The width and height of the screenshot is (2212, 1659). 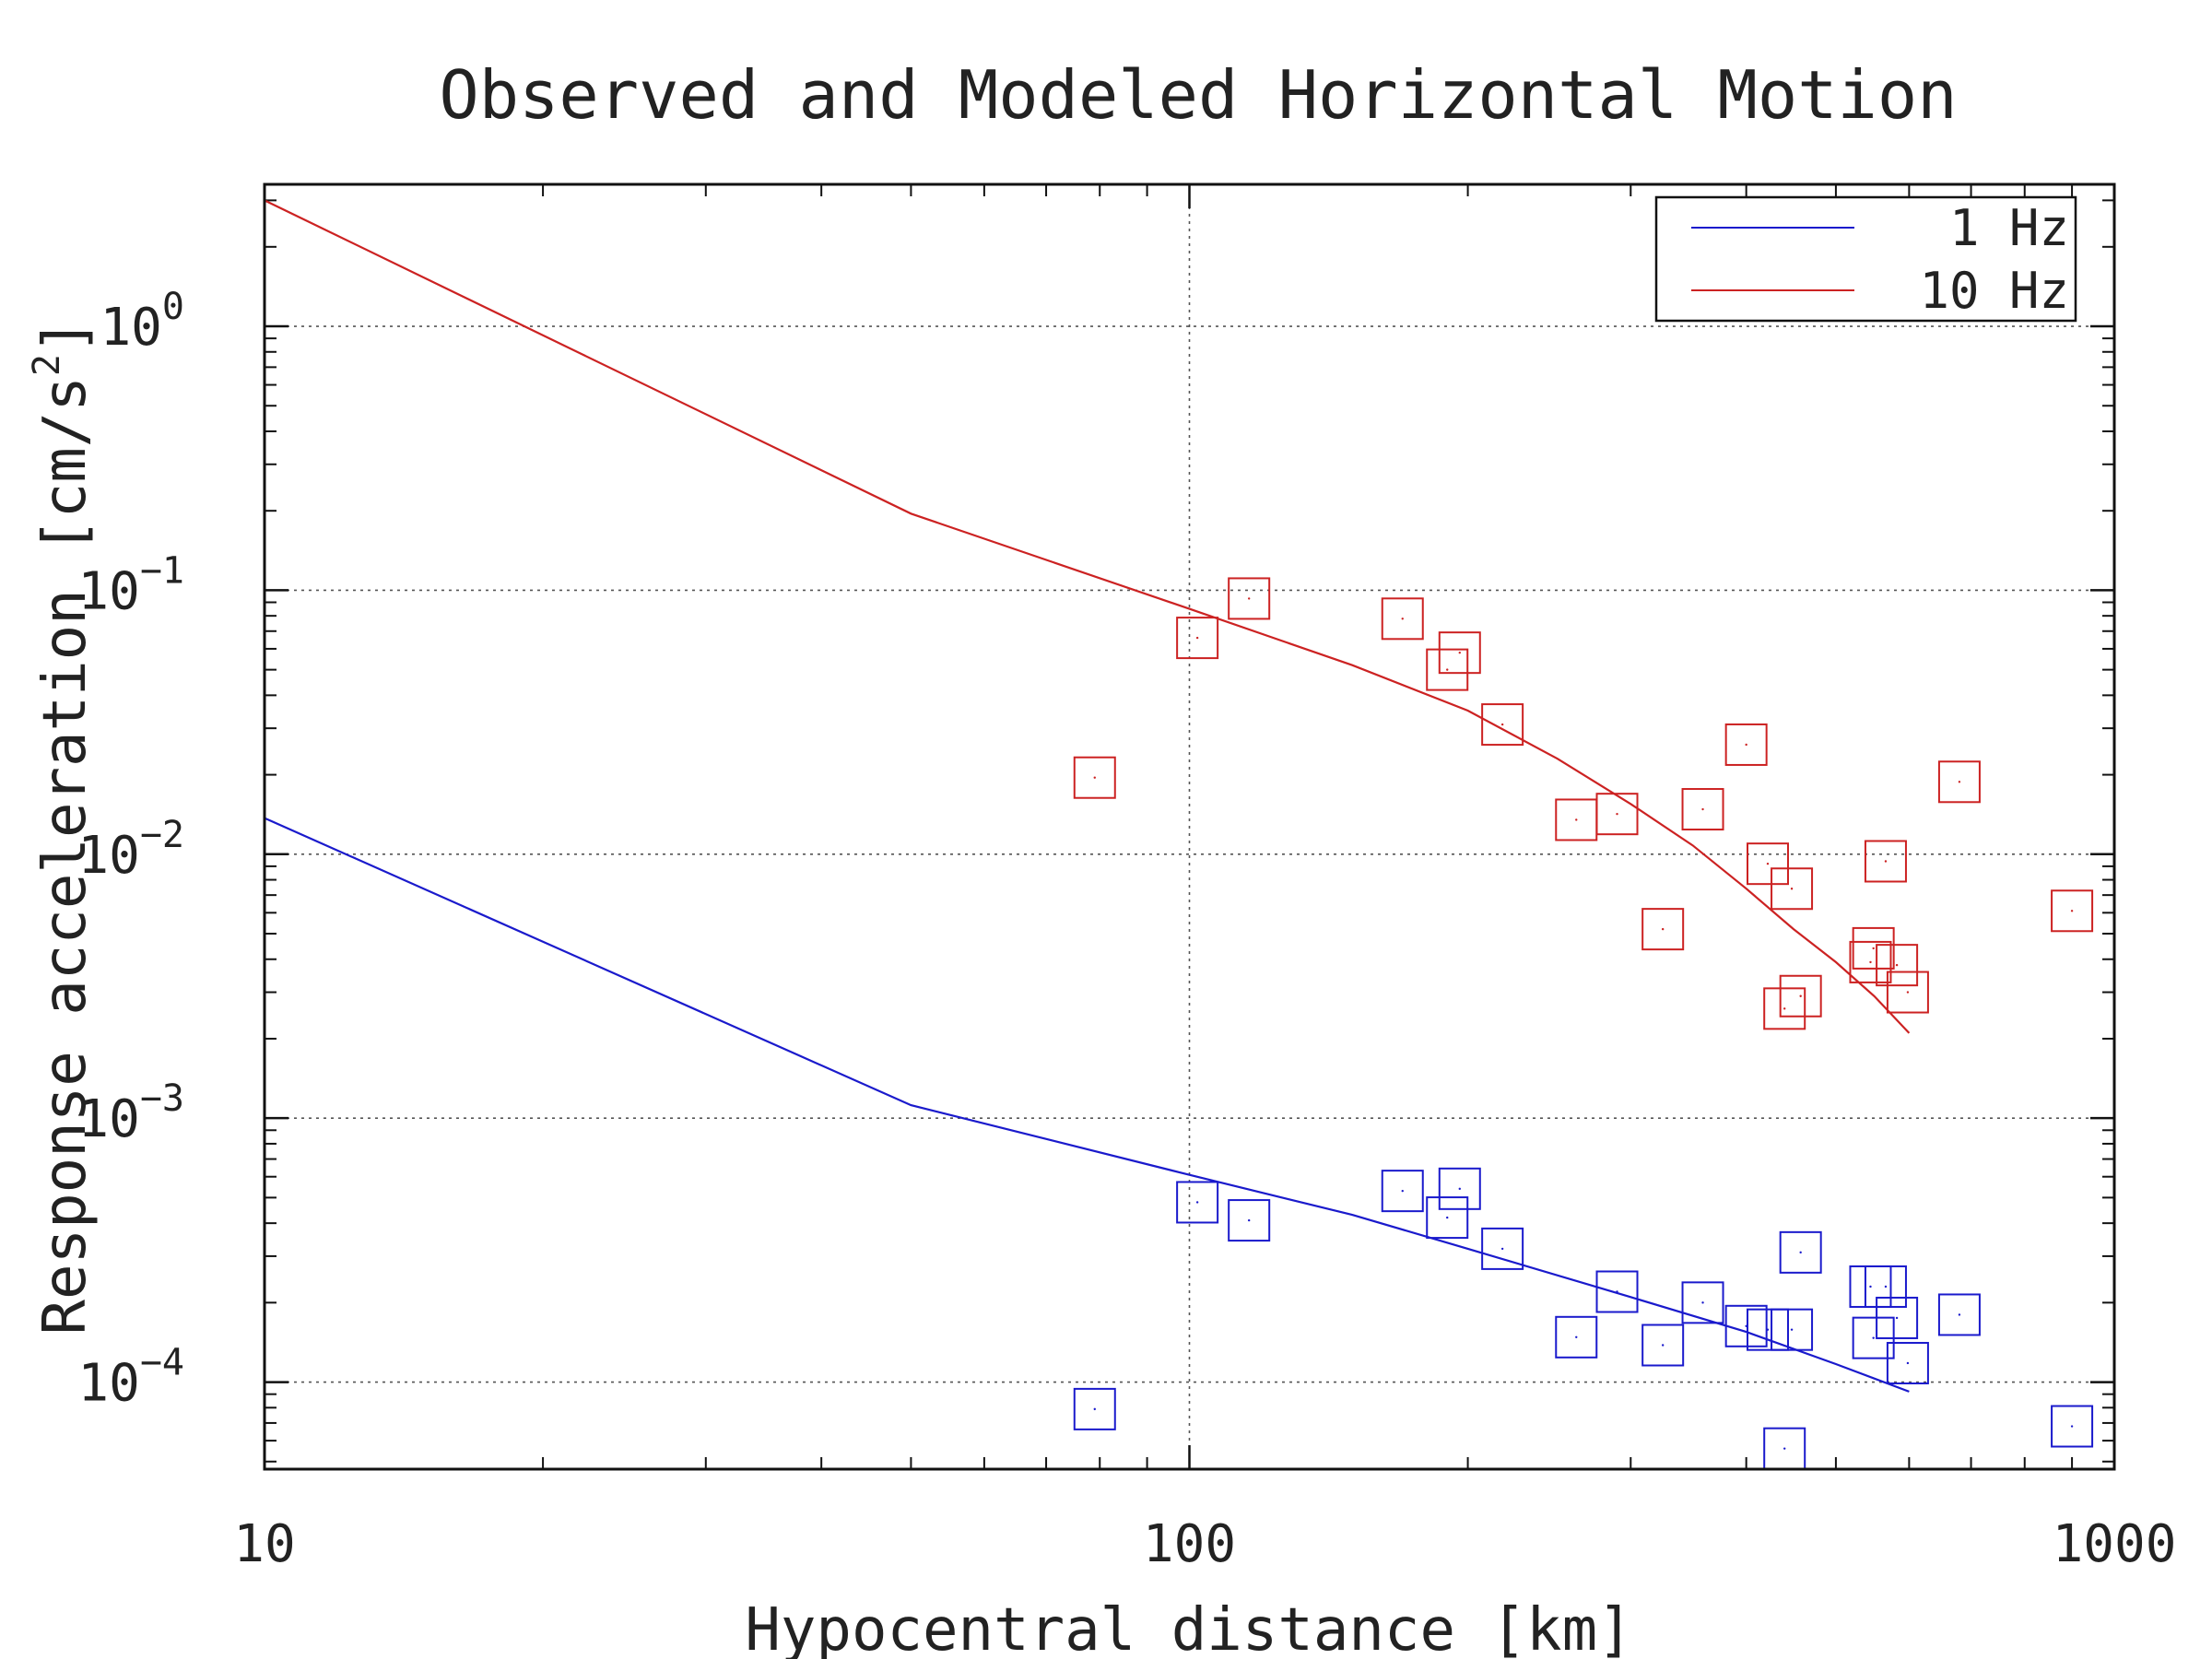 I want to click on y-tick-label: 10⁻⁴, so click(x=130, y=1378).